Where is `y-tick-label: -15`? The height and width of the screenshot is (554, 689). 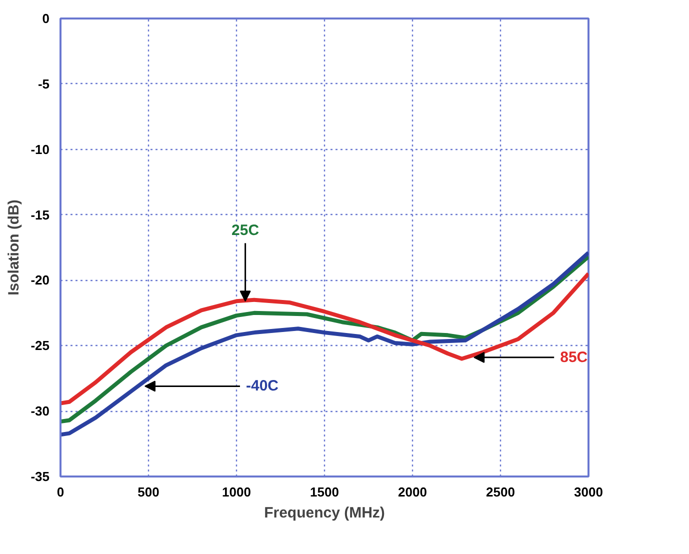 y-tick-label: -15 is located at coordinates (40, 214).